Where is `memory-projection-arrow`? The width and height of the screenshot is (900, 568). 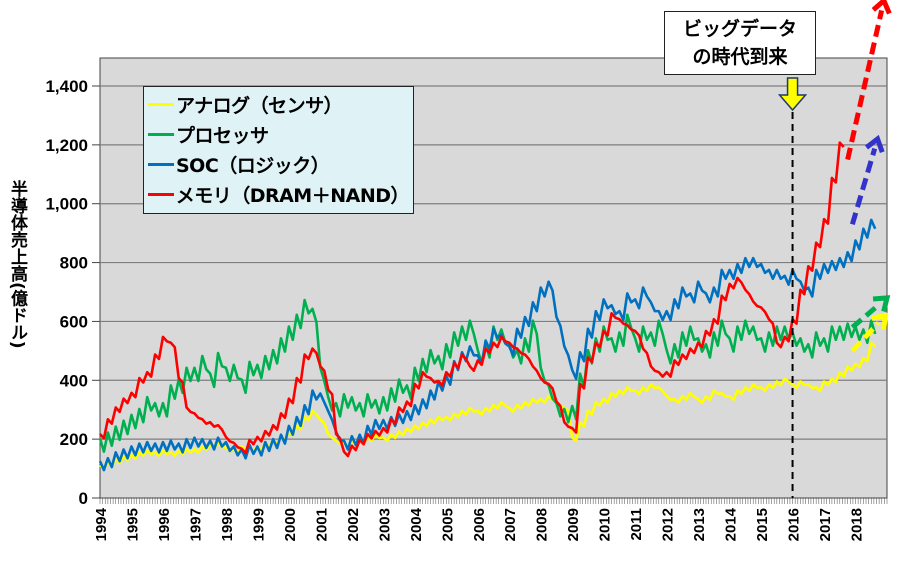 memory-projection-arrow is located at coordinates (868, 80).